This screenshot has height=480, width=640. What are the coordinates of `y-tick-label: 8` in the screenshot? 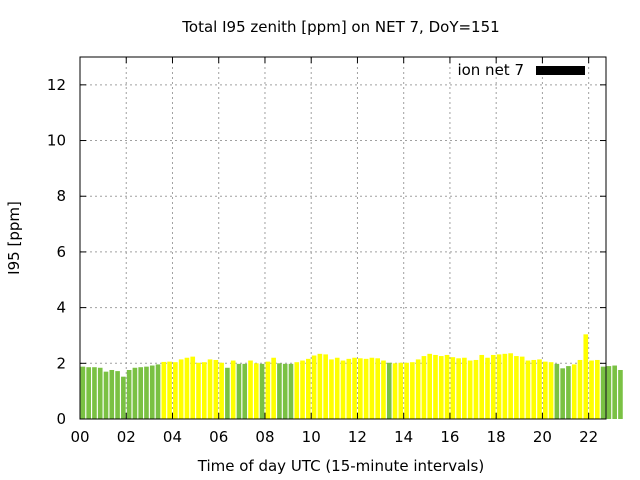 It's located at (61, 196).